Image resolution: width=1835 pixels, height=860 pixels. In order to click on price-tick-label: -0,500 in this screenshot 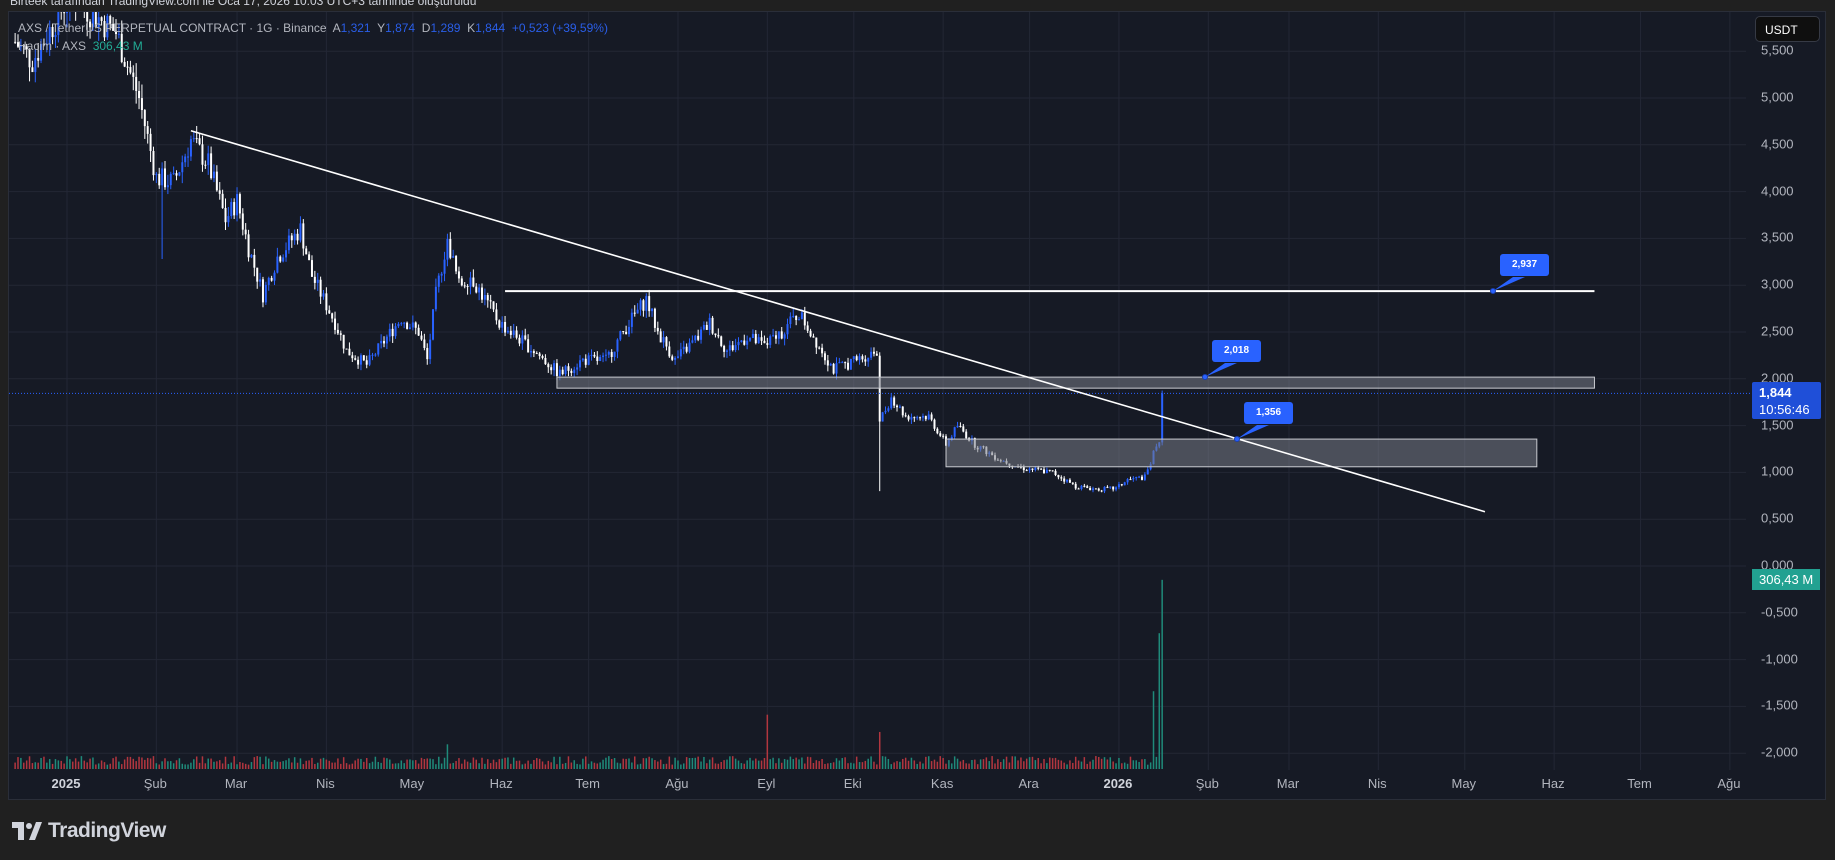, I will do `click(1779, 612)`.